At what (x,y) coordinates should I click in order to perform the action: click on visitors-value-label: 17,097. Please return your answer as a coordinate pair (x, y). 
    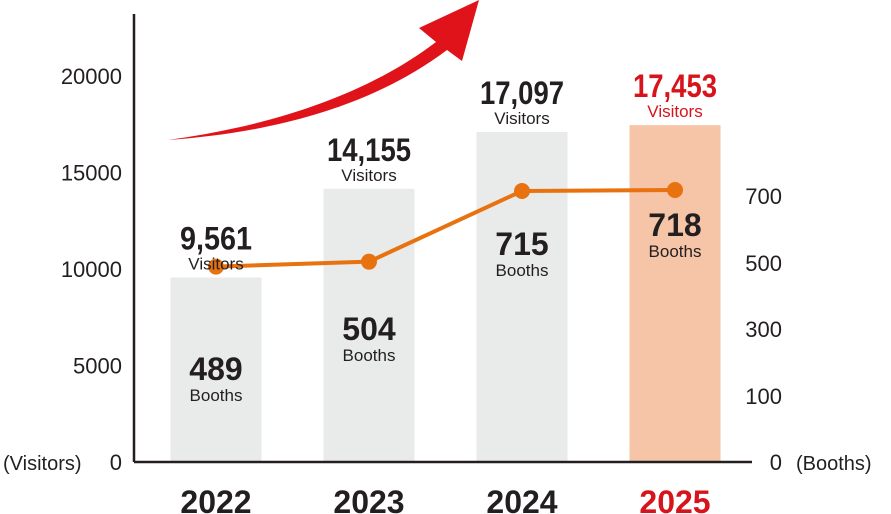
    Looking at the image, I should click on (522, 93).